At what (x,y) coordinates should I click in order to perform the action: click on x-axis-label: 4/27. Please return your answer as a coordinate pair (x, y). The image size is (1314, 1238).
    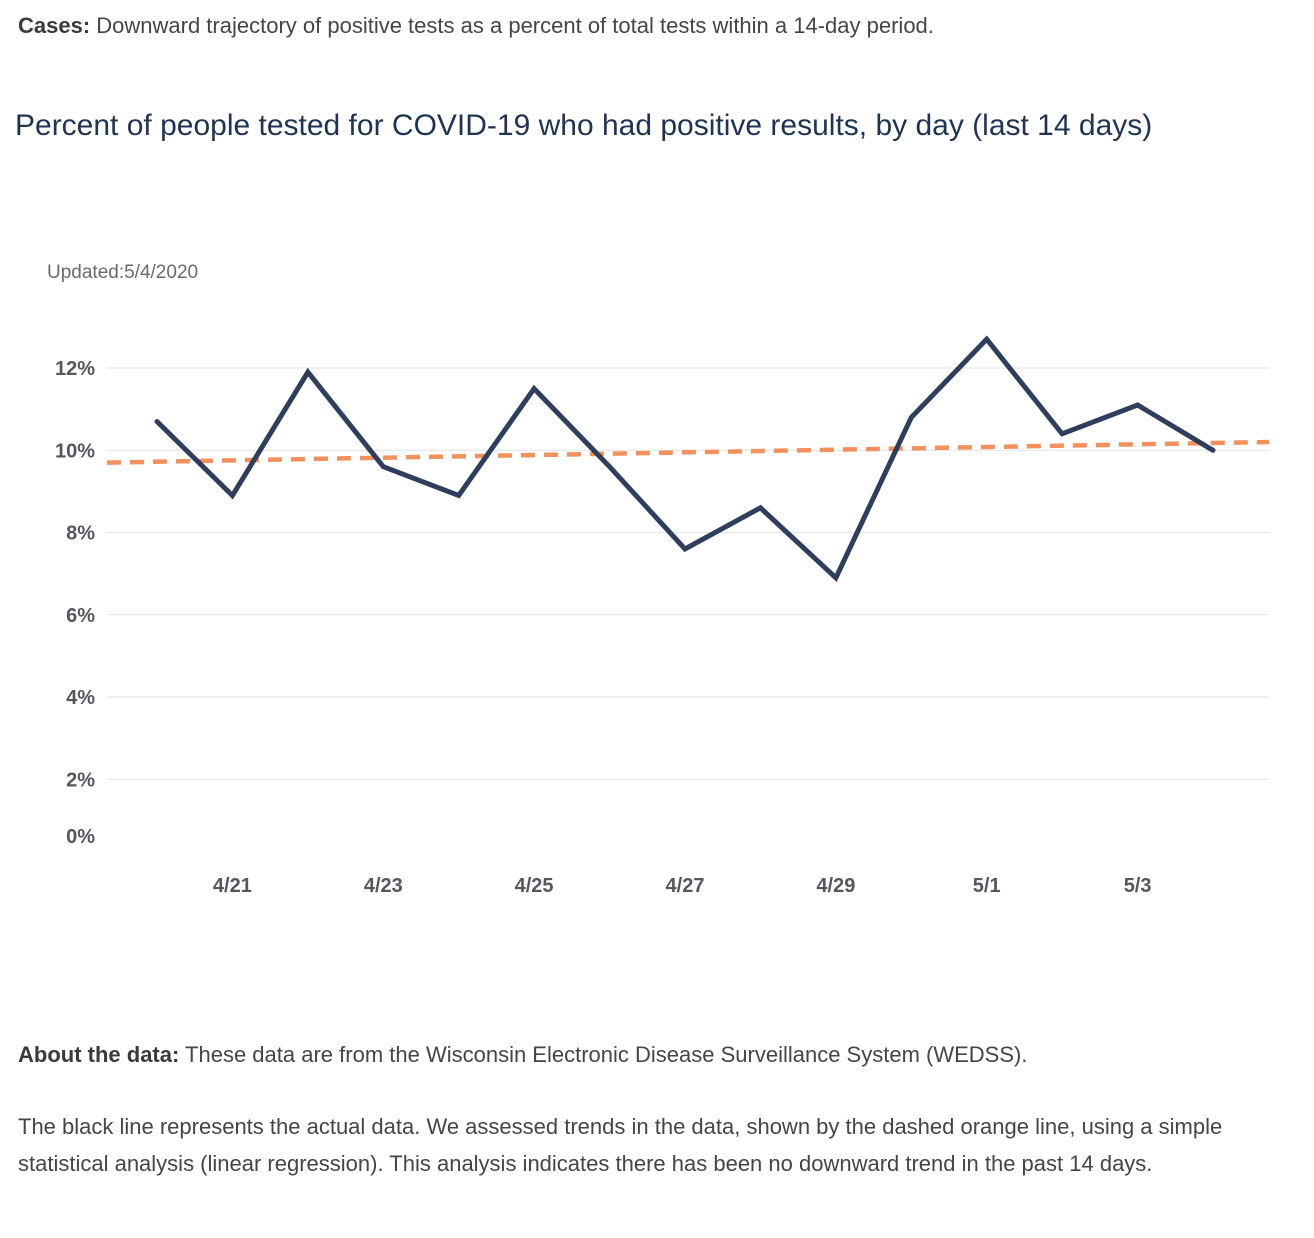
    Looking at the image, I should click on (685, 886).